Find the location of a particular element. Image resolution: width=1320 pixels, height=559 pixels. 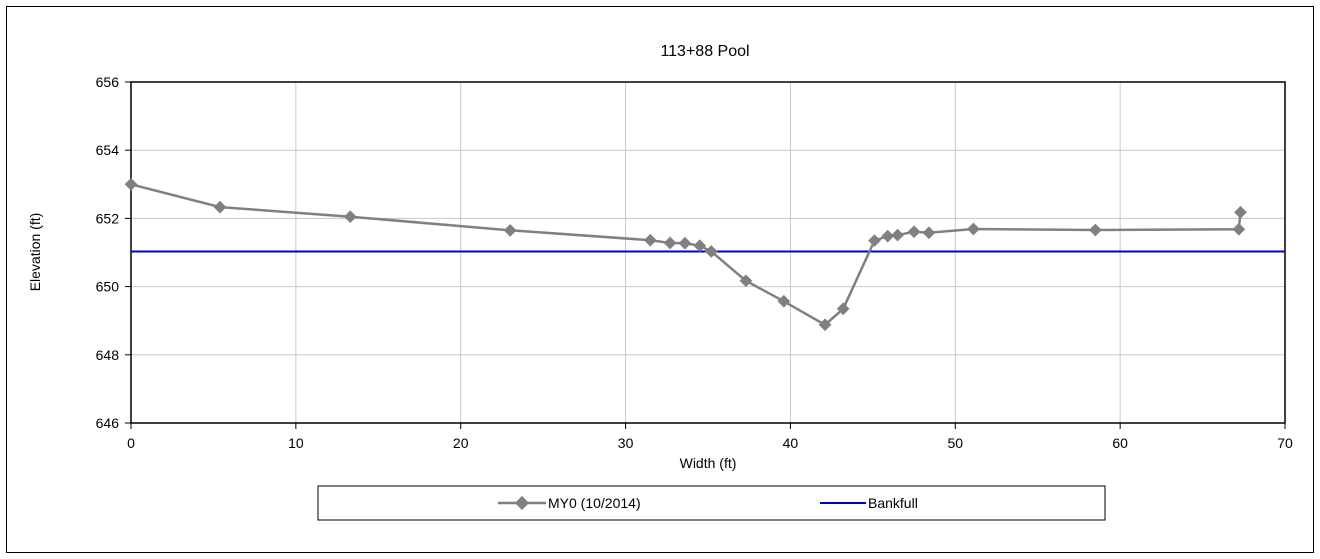

legend-box is located at coordinates (711, 503).